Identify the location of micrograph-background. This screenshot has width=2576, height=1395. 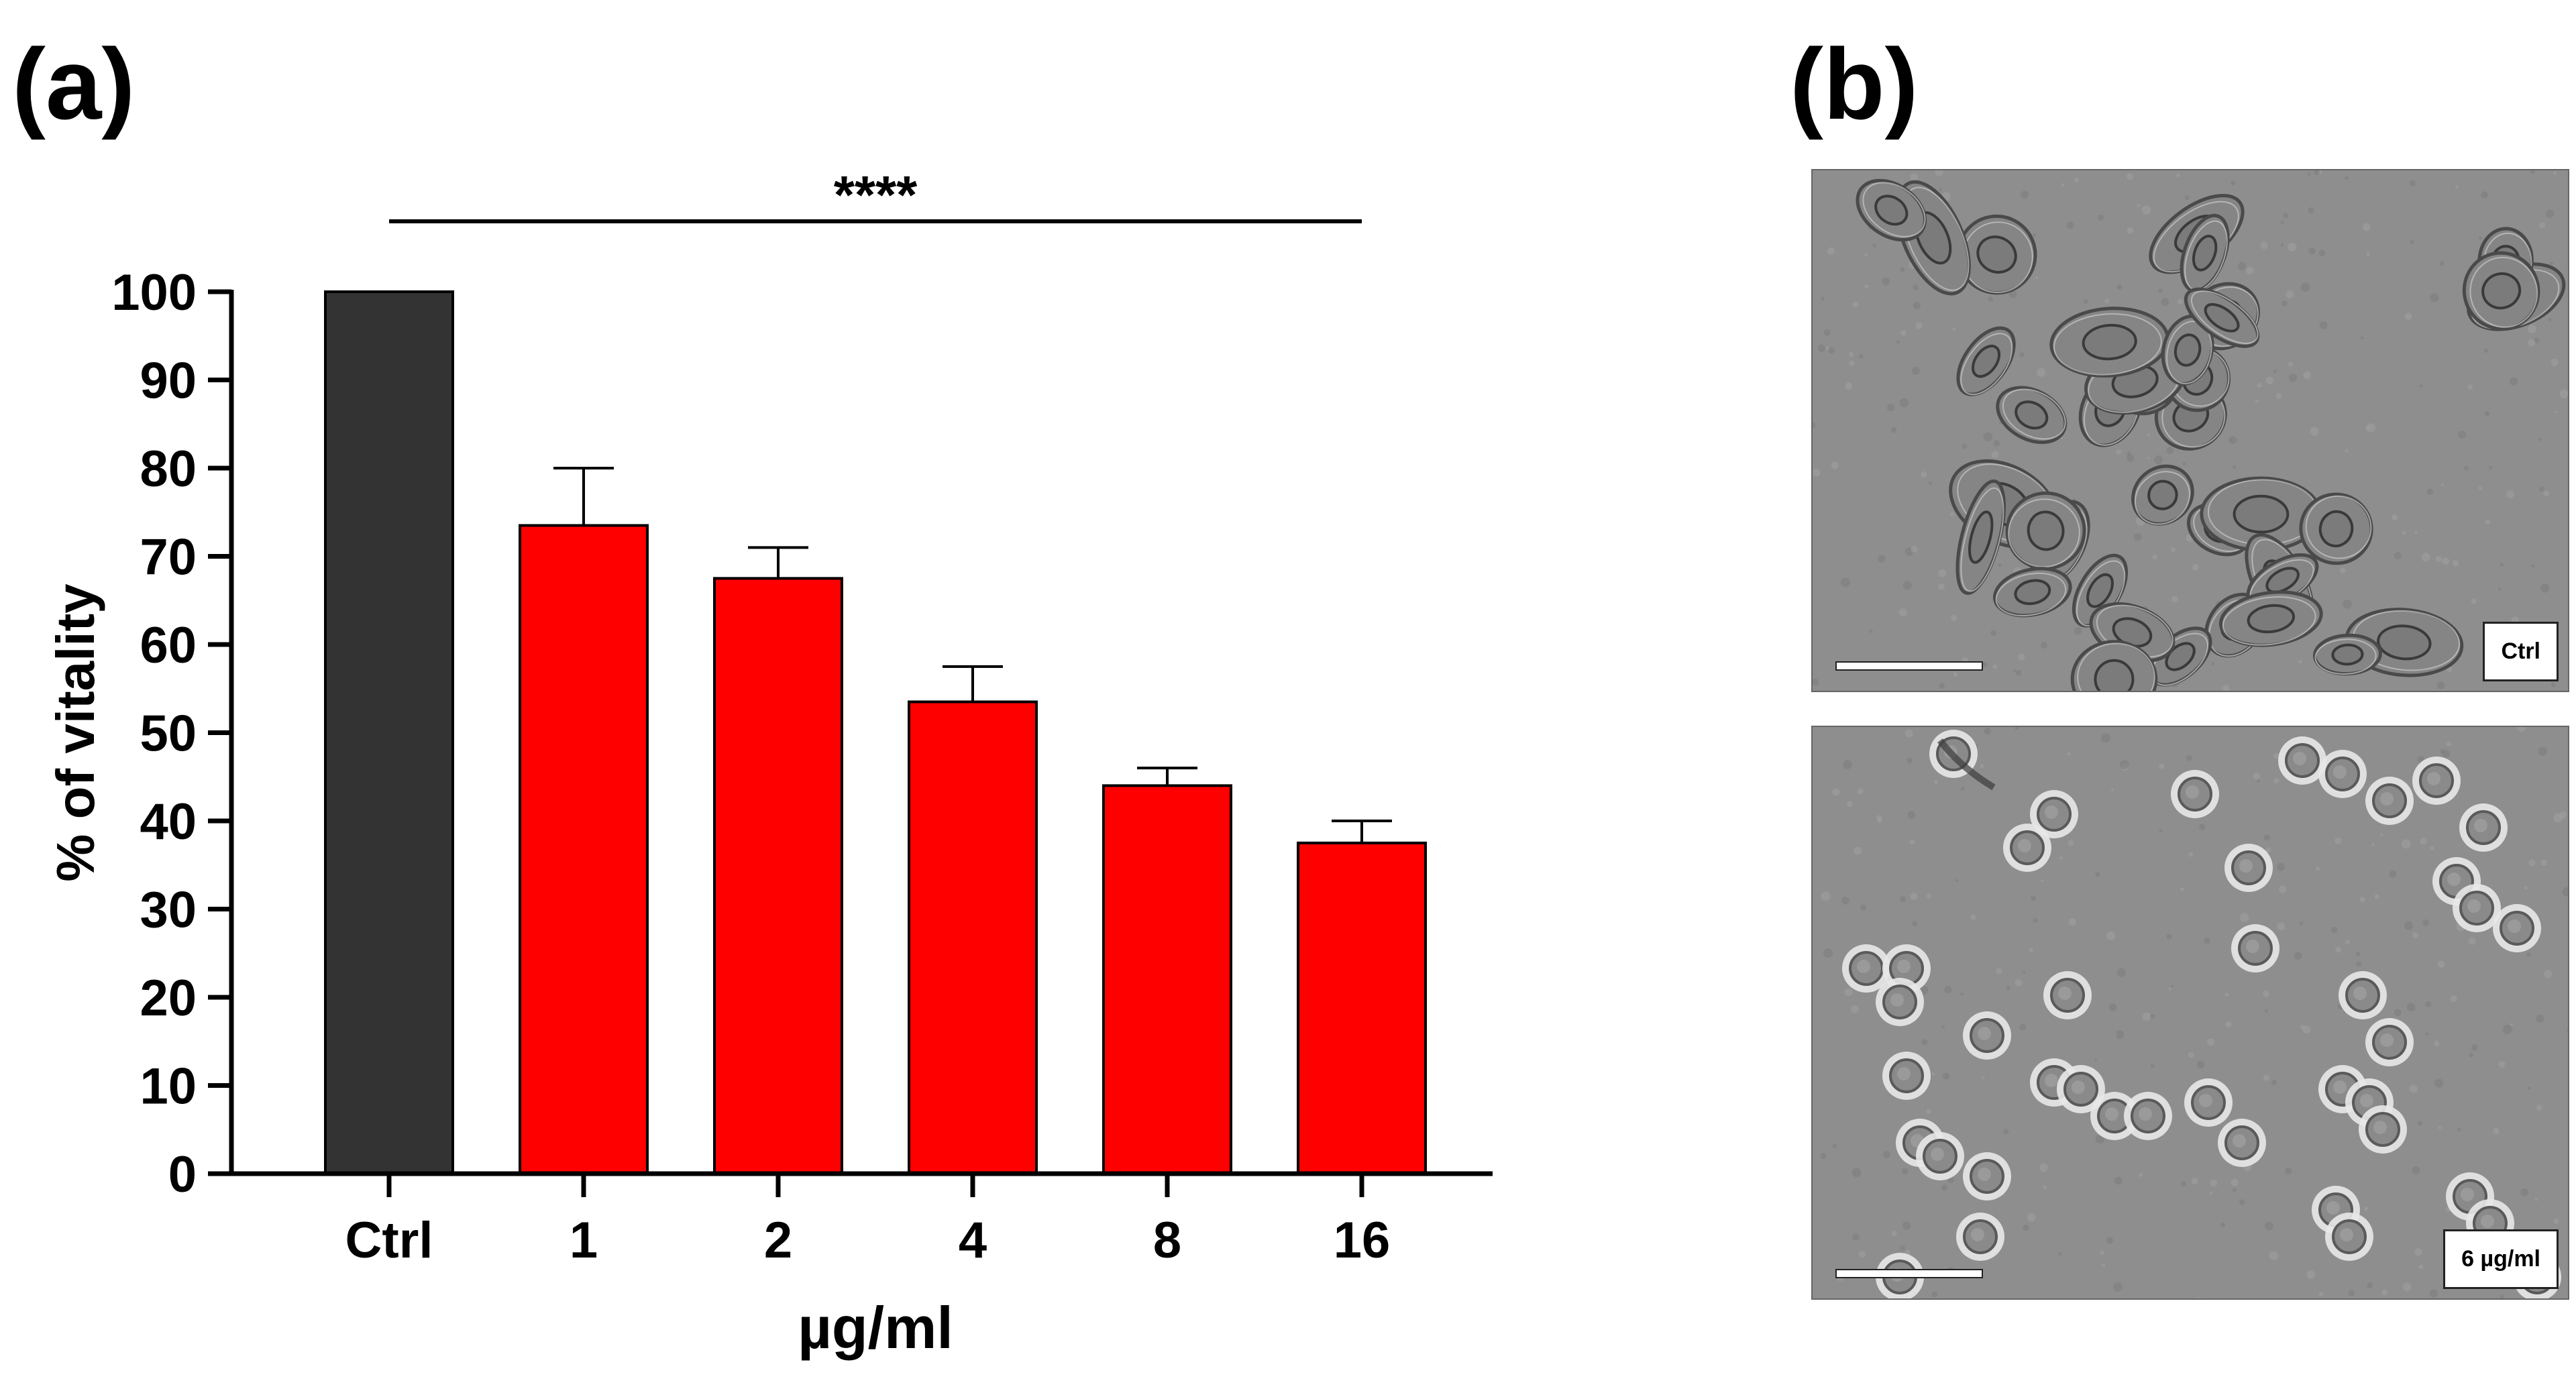
(2190, 1012).